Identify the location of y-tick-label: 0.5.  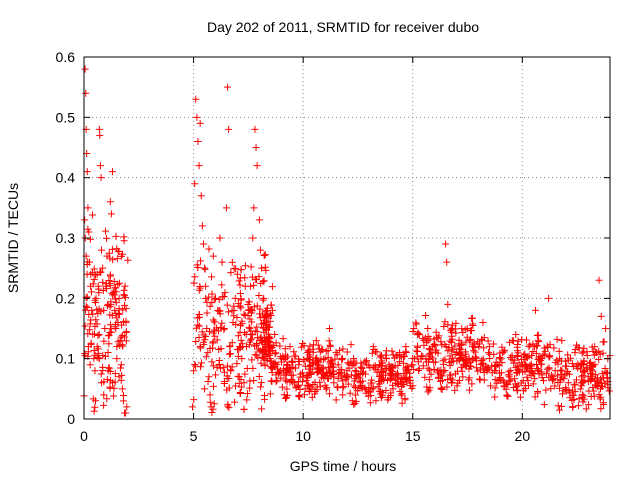
(66, 117).